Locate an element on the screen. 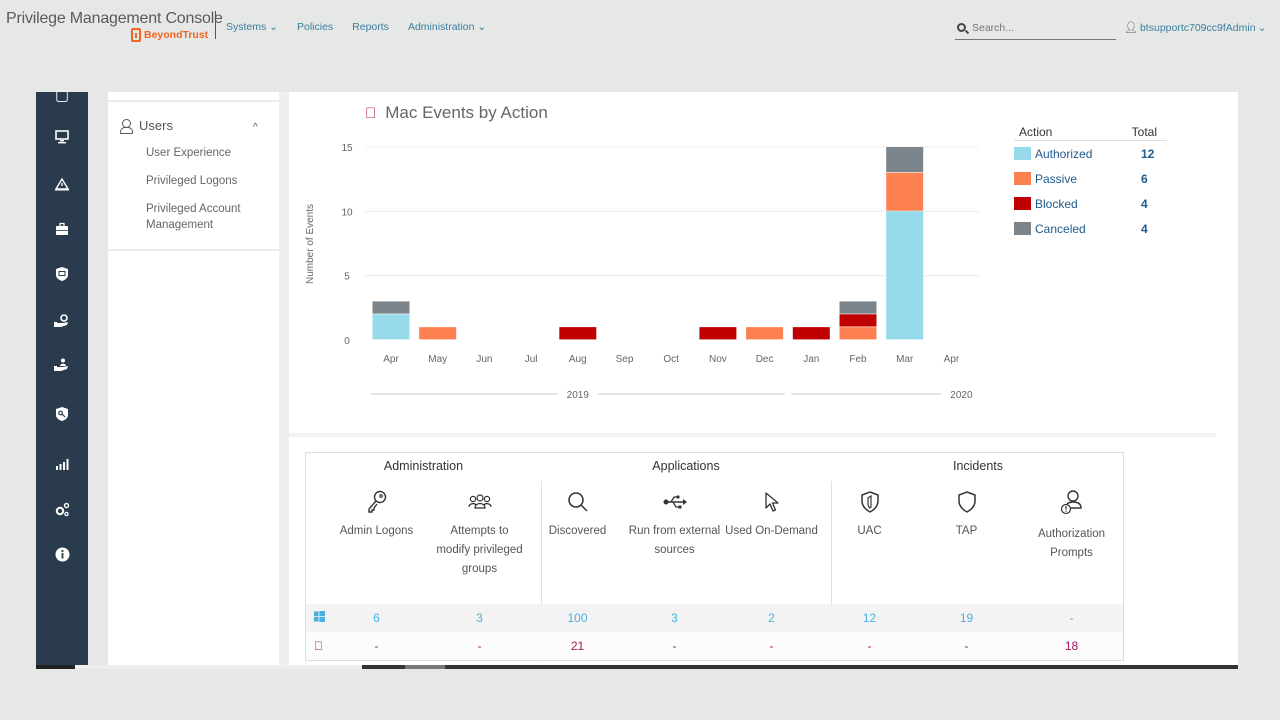  shield-key-icon is located at coordinates (62, 417).